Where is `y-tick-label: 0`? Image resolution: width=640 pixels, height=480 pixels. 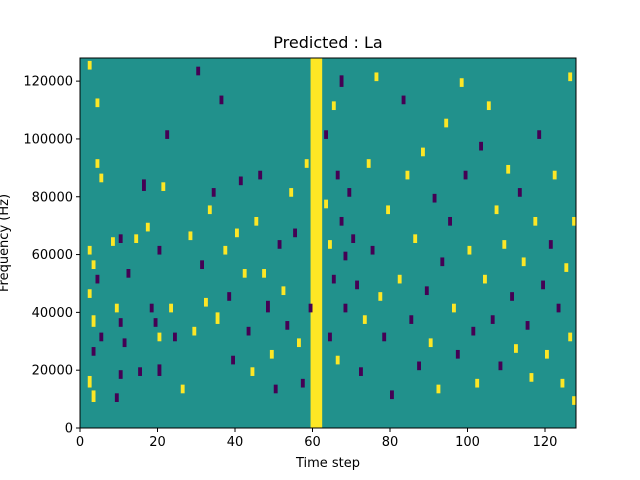 y-tick-label: 0 is located at coordinates (69, 429).